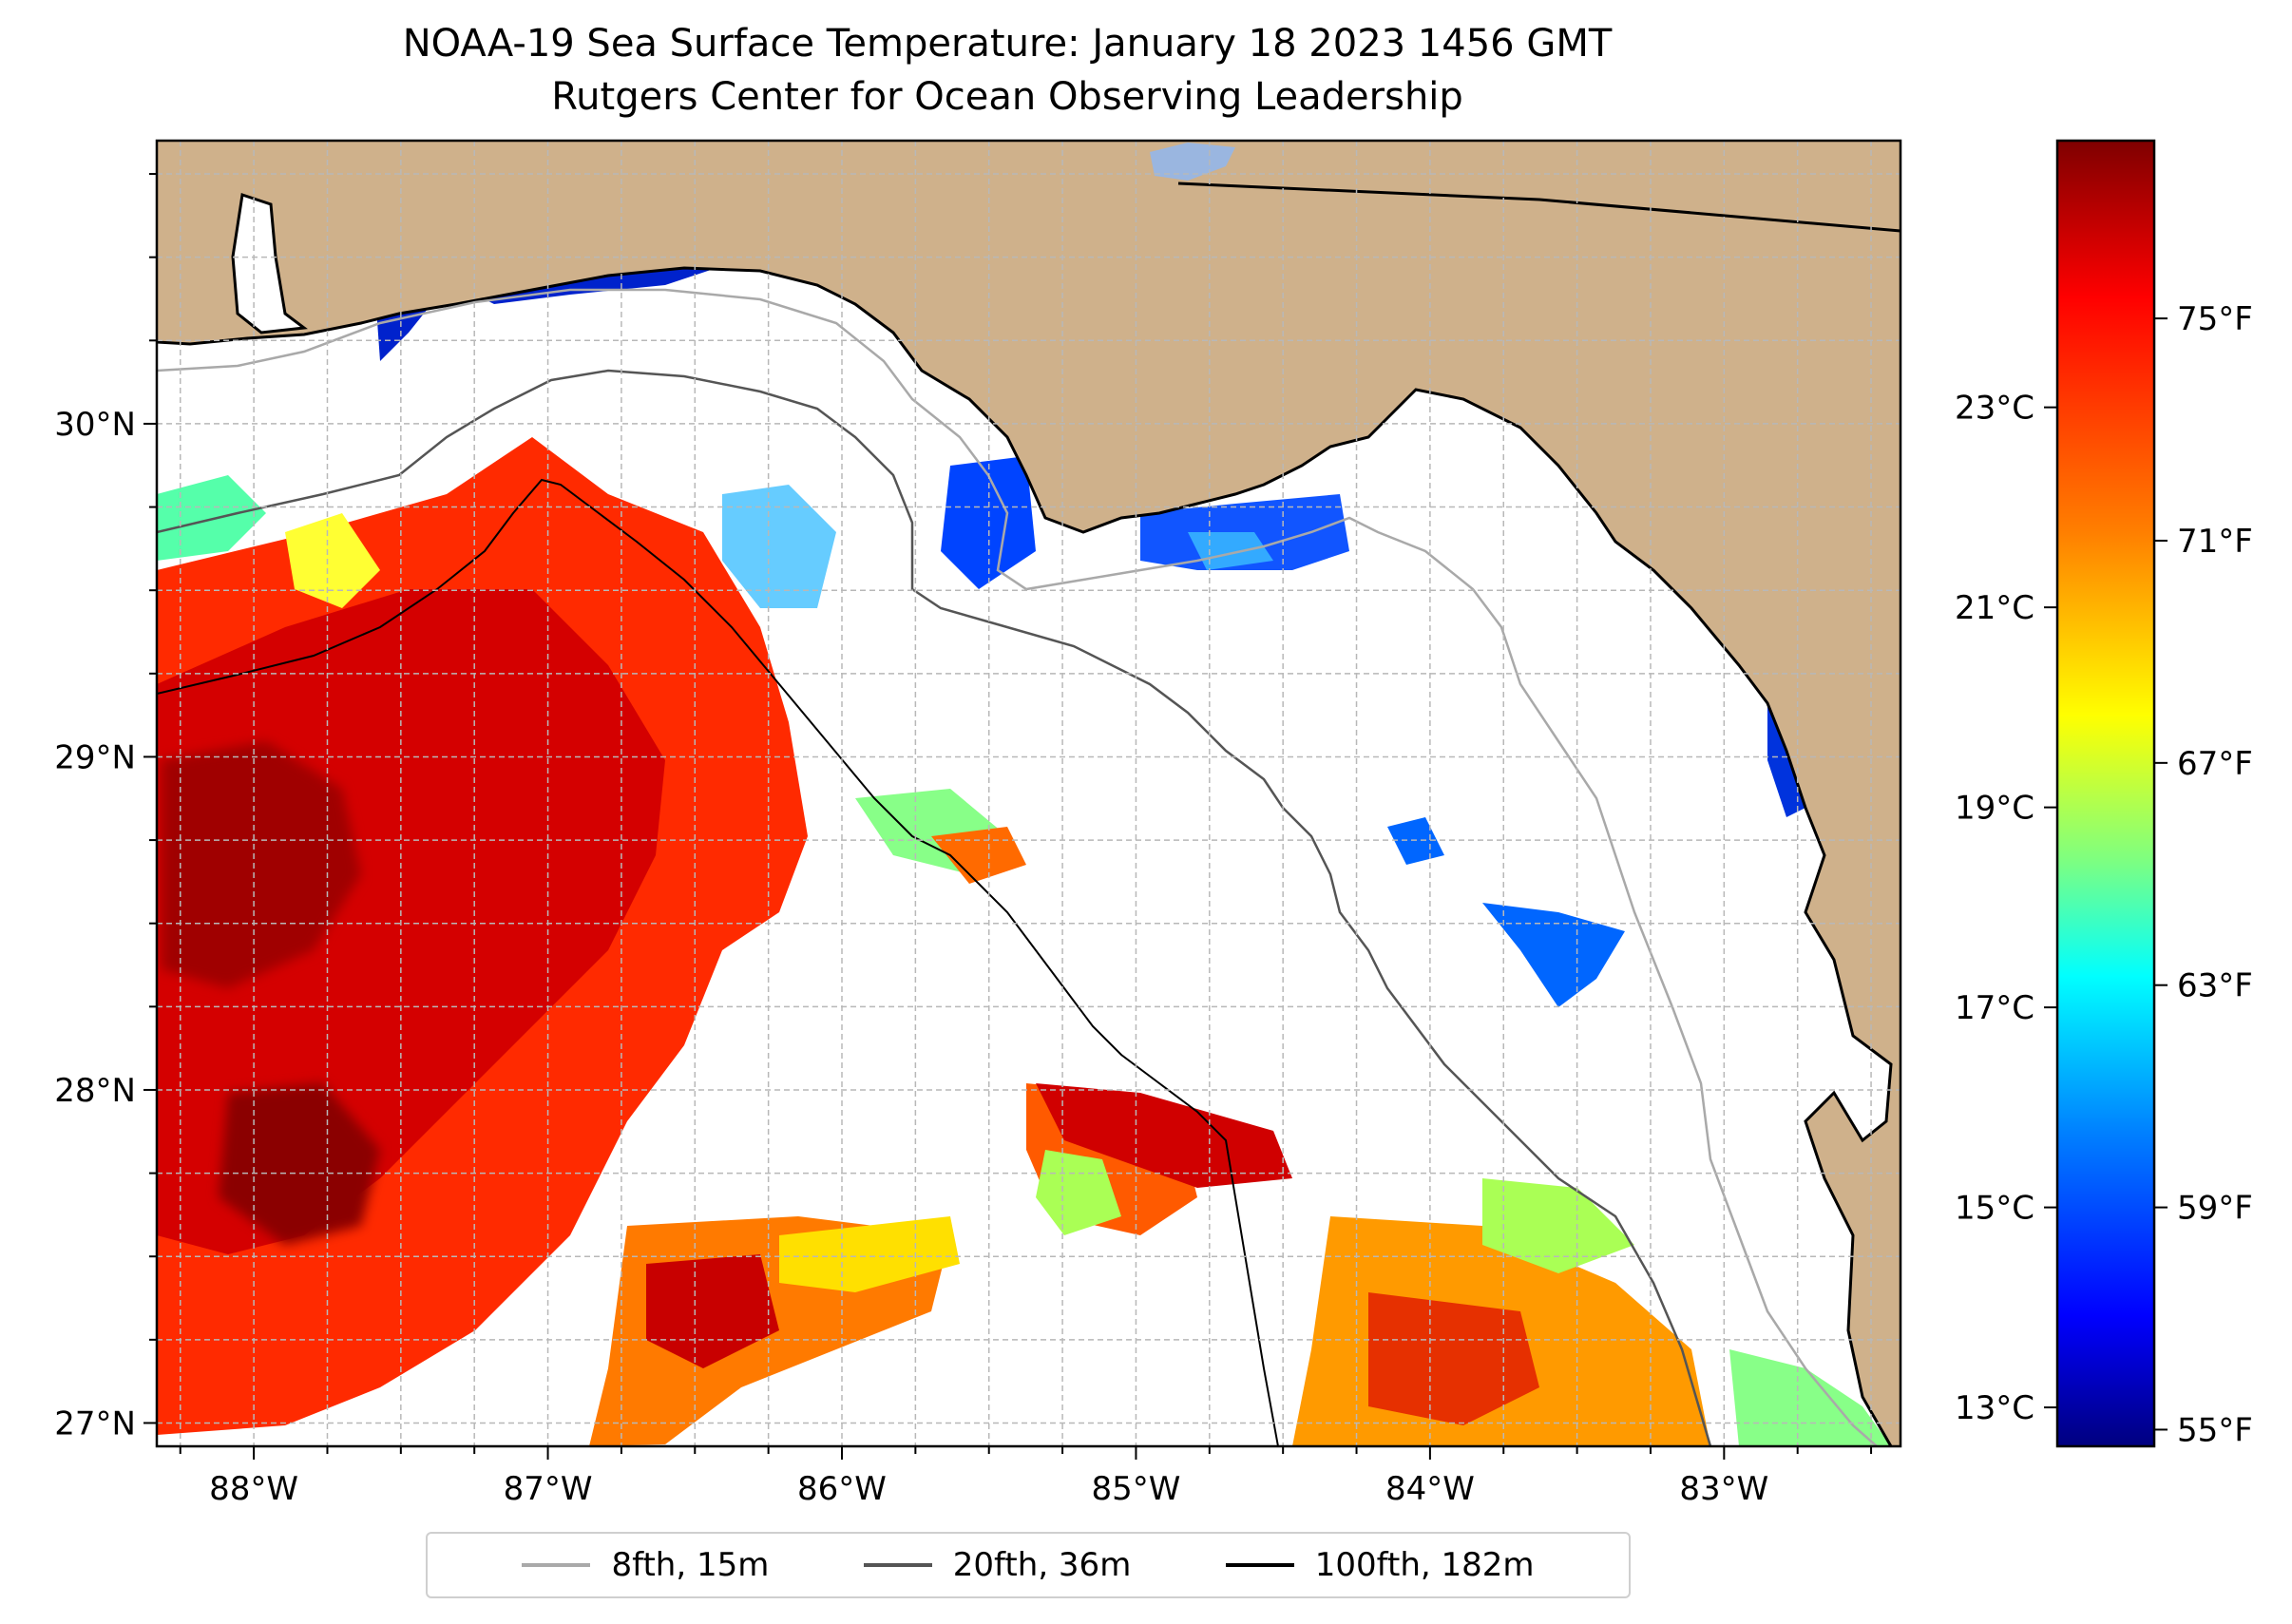  Describe the element at coordinates (2006, 908) in the screenshot. I see `colorbar-celsius-ticks: 23°C 21°C 19°C 17°C 15°C 13°C` at that location.